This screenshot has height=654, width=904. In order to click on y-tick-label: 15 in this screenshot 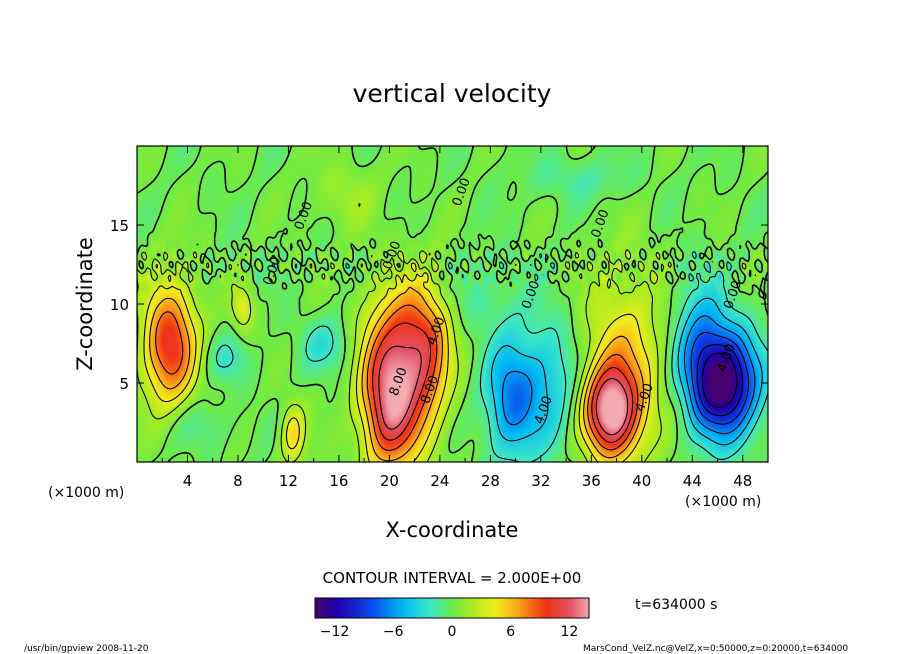, I will do `click(119, 226)`.